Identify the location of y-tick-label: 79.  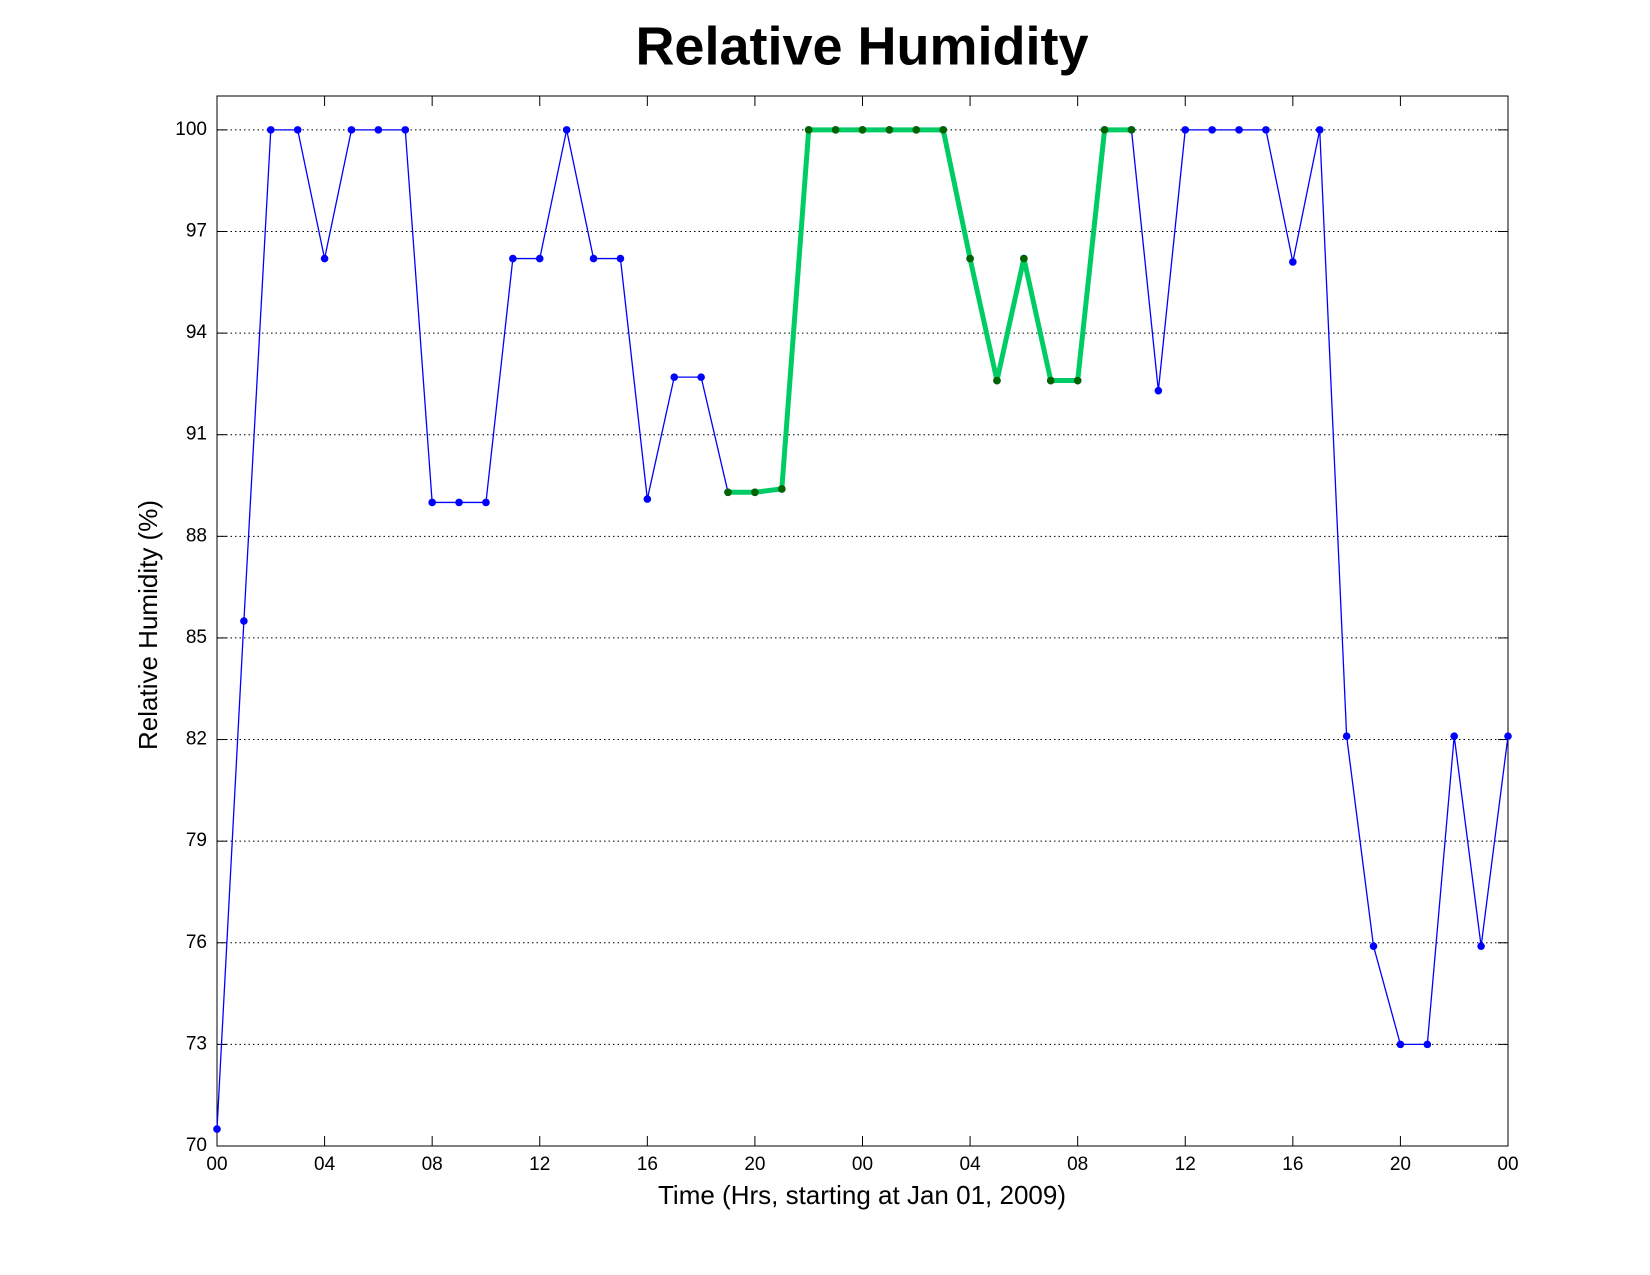
(196, 840).